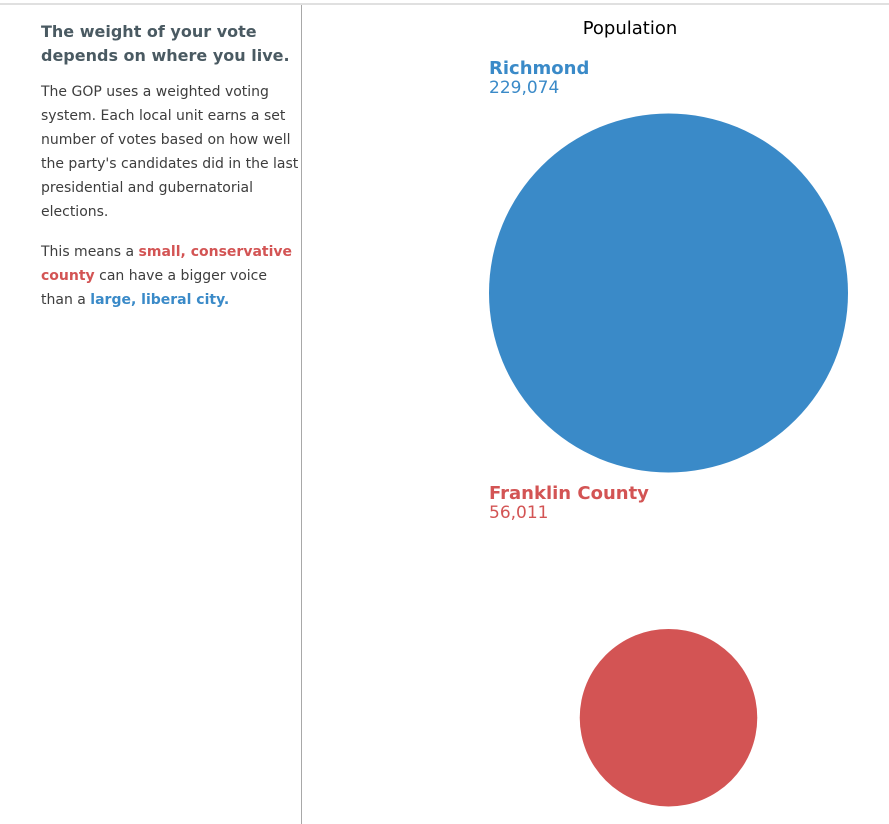 The height and width of the screenshot is (824, 889). I want to click on chart-title: Population, so click(630, 28).